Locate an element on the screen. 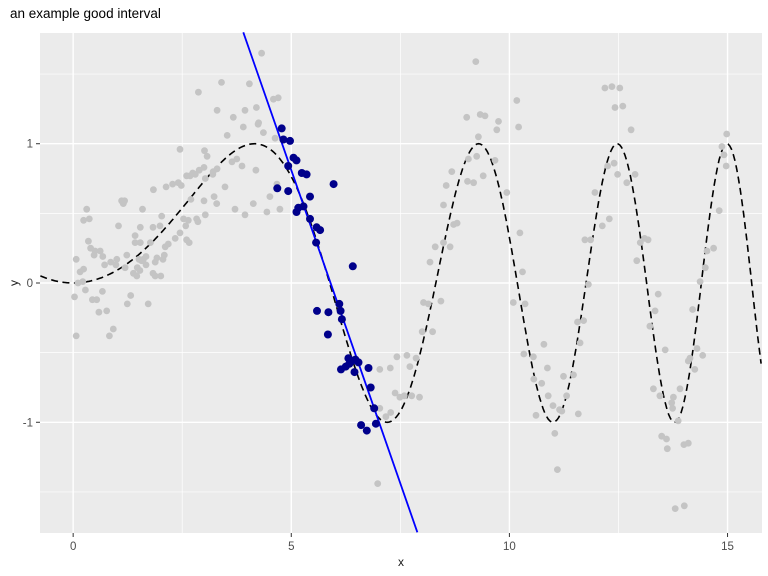 The image size is (768, 576). y-tick-label: 0 is located at coordinates (30, 284).